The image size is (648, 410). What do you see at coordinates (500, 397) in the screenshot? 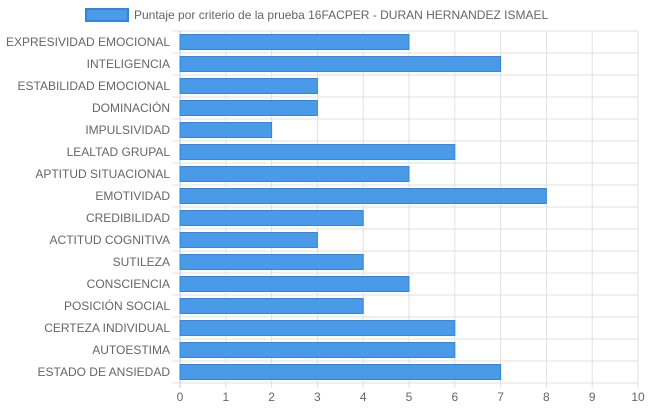
I see `x-tick-label: 7` at bounding box center [500, 397].